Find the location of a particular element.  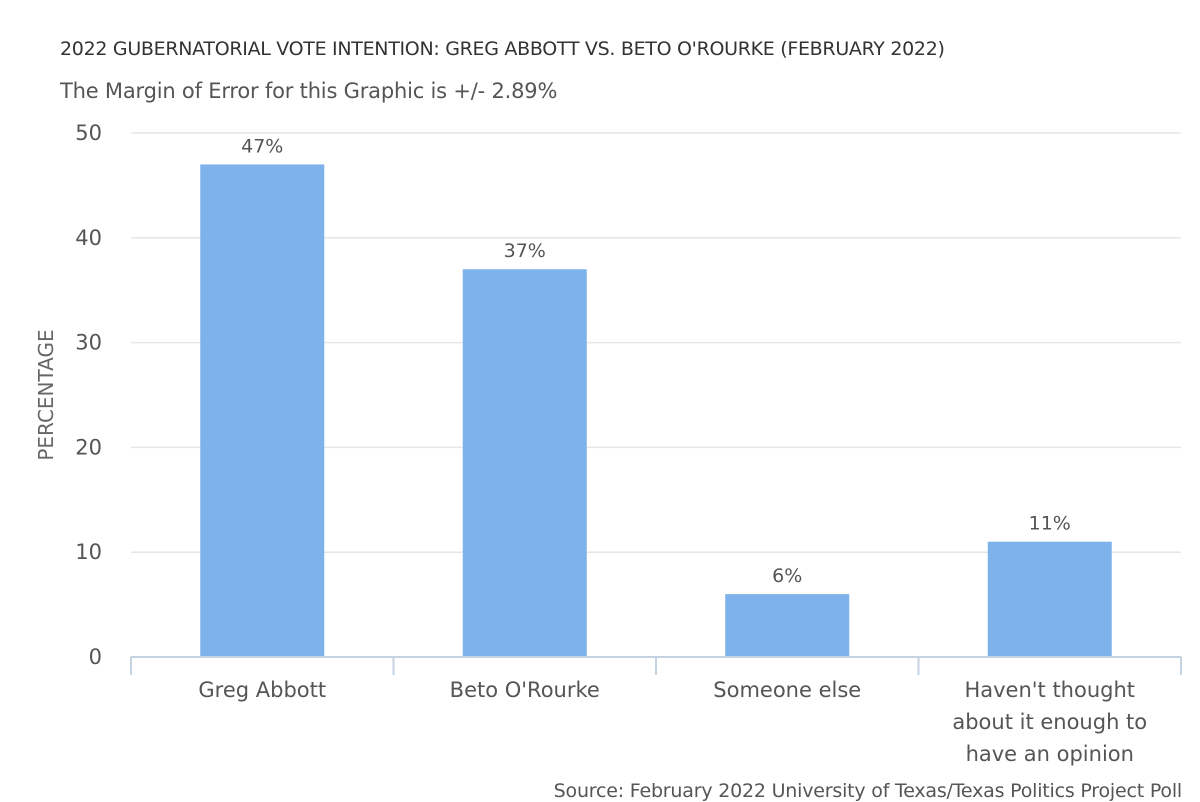

y-tick-label: 30 is located at coordinates (88, 343).